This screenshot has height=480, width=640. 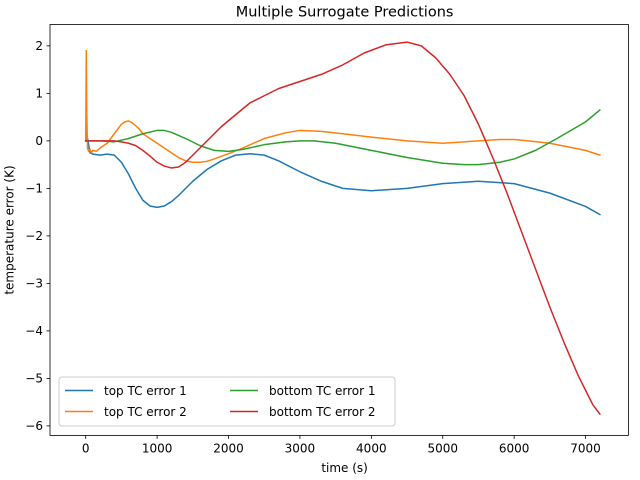 What do you see at coordinates (39, 141) in the screenshot?
I see `y-tick-label: 0` at bounding box center [39, 141].